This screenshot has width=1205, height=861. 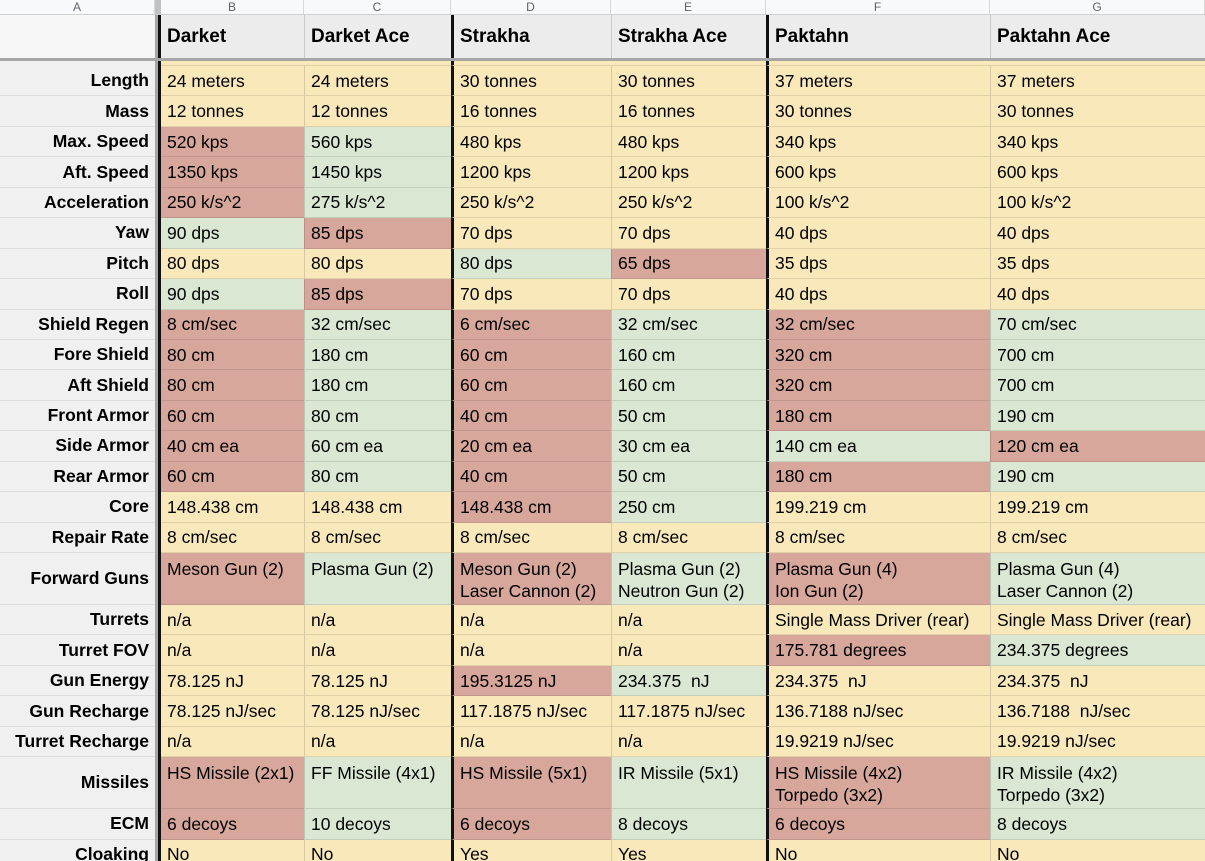 I want to click on row-label: Max. Speed, so click(x=77, y=142).